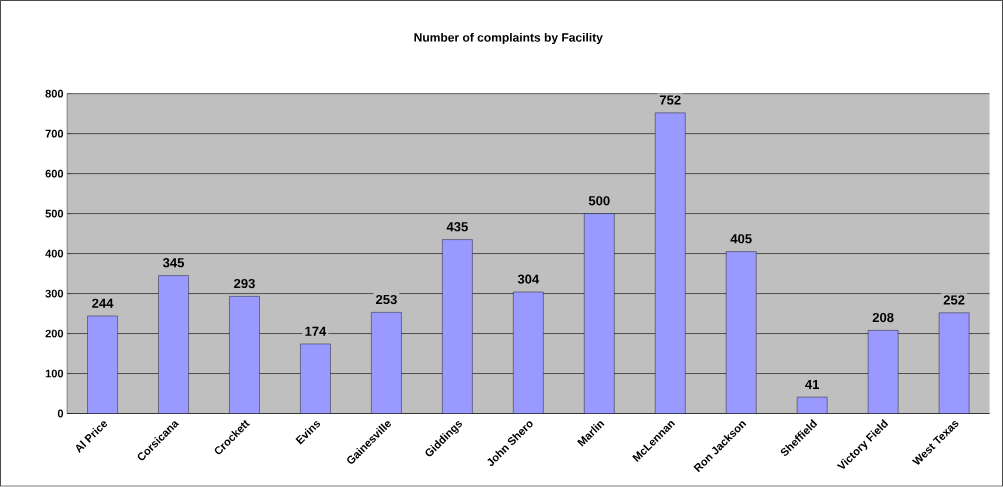 This screenshot has width=1003, height=487. I want to click on y-tick-label: 300, so click(54, 293).